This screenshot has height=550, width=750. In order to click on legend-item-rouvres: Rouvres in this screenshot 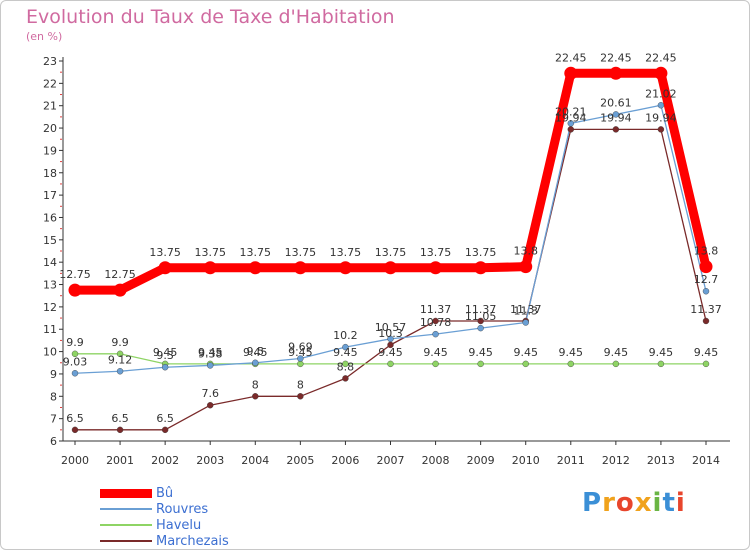, I will do `click(164, 509)`.